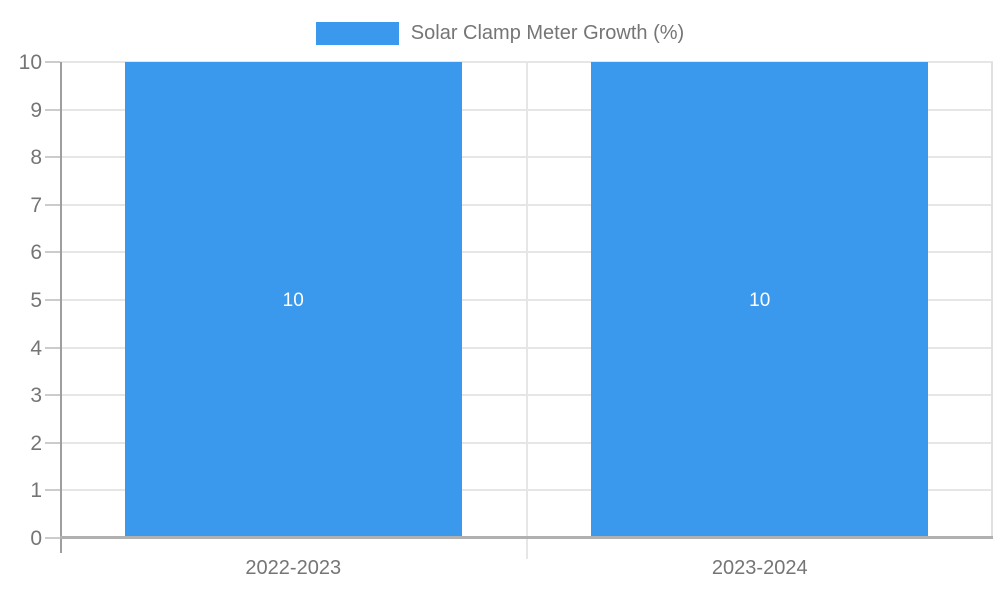 The width and height of the screenshot is (1000, 600). Describe the element at coordinates (36, 253) in the screenshot. I see `y-axis-tick-label: 6` at that location.